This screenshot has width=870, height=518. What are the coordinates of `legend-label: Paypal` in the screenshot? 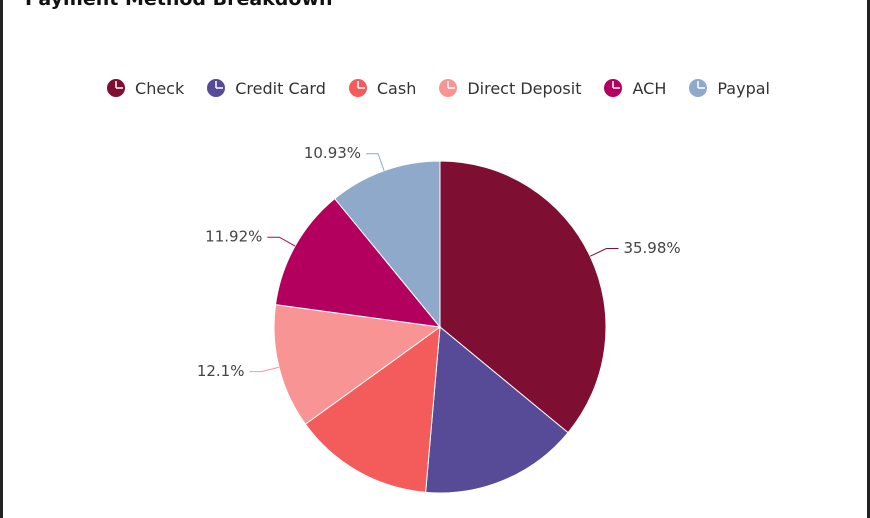 It's located at (743, 88).